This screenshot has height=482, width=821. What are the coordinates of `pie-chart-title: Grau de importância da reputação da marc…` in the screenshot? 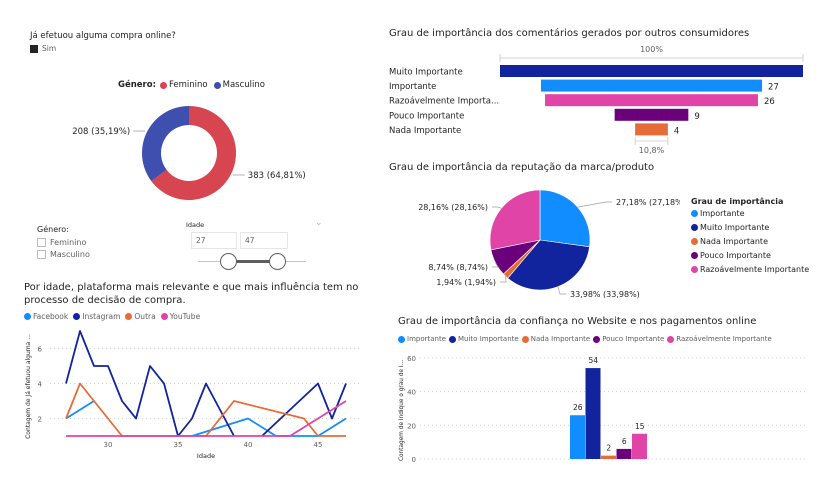 It's located at (522, 167).